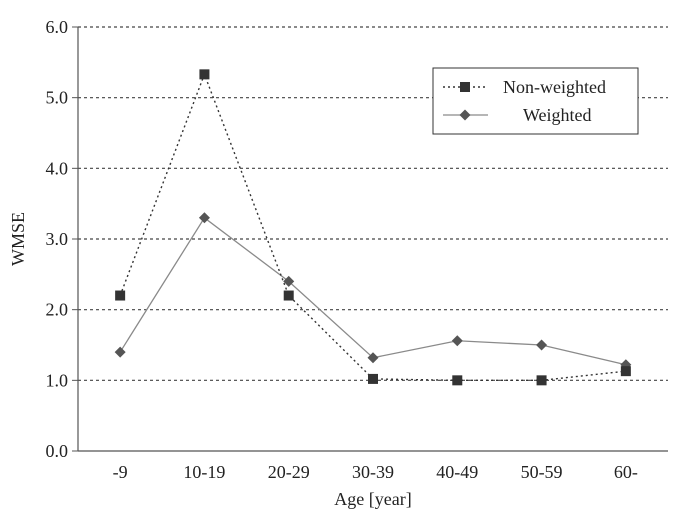 The width and height of the screenshot is (681, 518). What do you see at coordinates (57, 168) in the screenshot?
I see `y-tick-label: 4.0` at bounding box center [57, 168].